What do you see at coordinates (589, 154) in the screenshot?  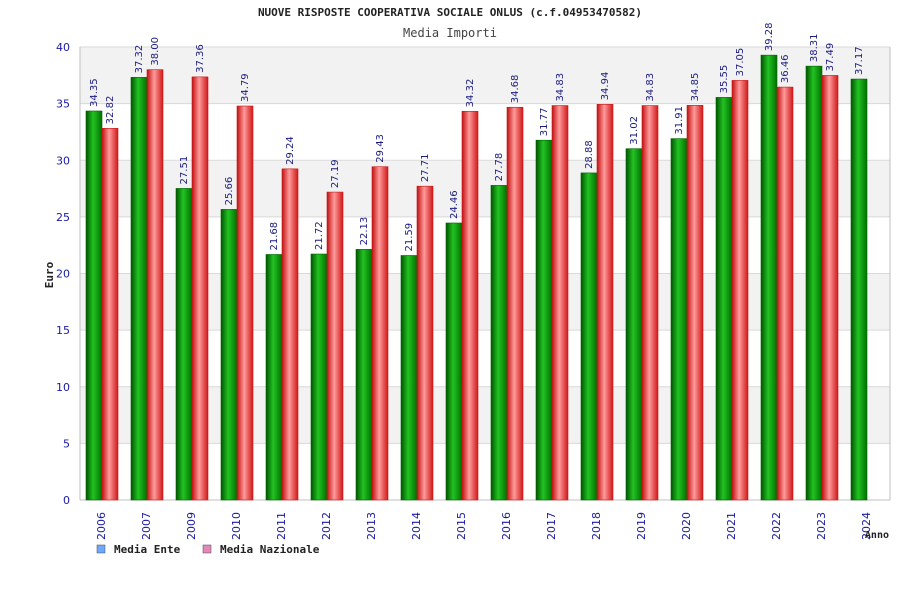 I see `data-label: 28.88` at bounding box center [589, 154].